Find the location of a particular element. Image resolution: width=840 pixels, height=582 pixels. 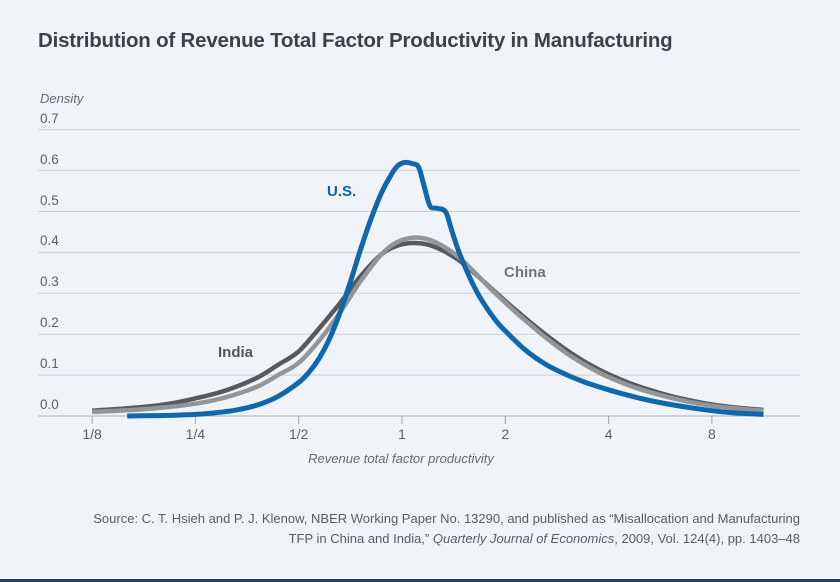

source-note-journal: Quarterly Journal of Economics is located at coordinates (523, 538).